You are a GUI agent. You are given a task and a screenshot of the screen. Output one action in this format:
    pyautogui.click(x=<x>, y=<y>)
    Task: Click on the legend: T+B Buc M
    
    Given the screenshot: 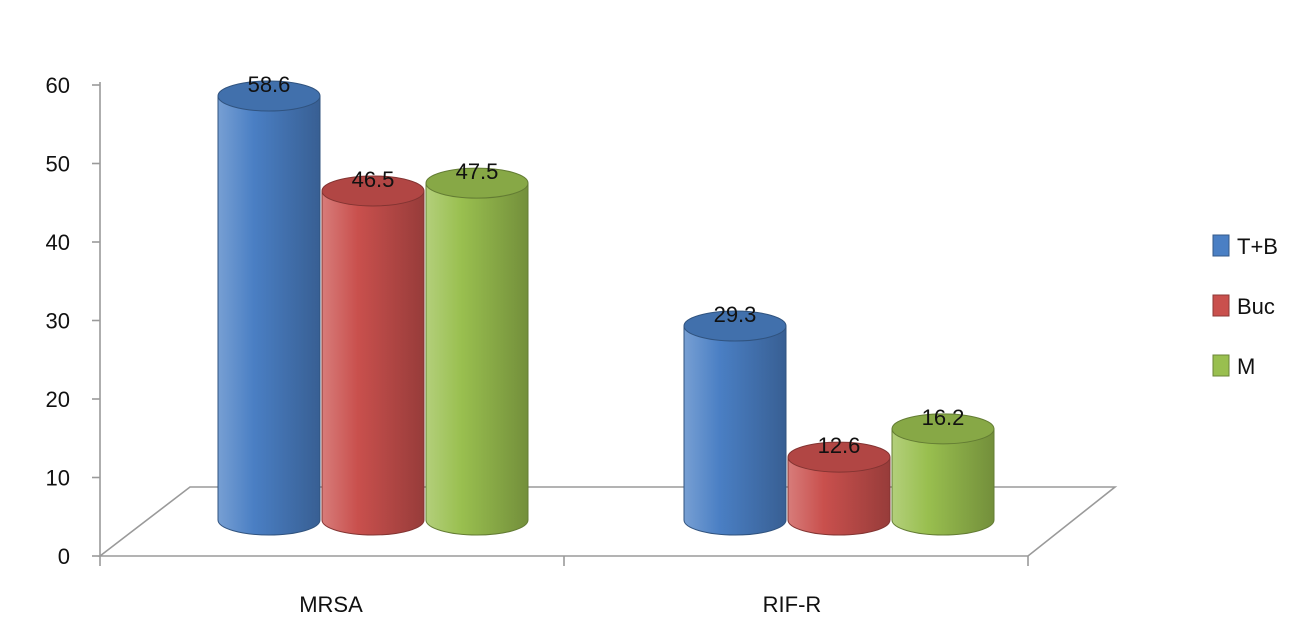 What is the action you would take?
    pyautogui.click(x=1245, y=306)
    